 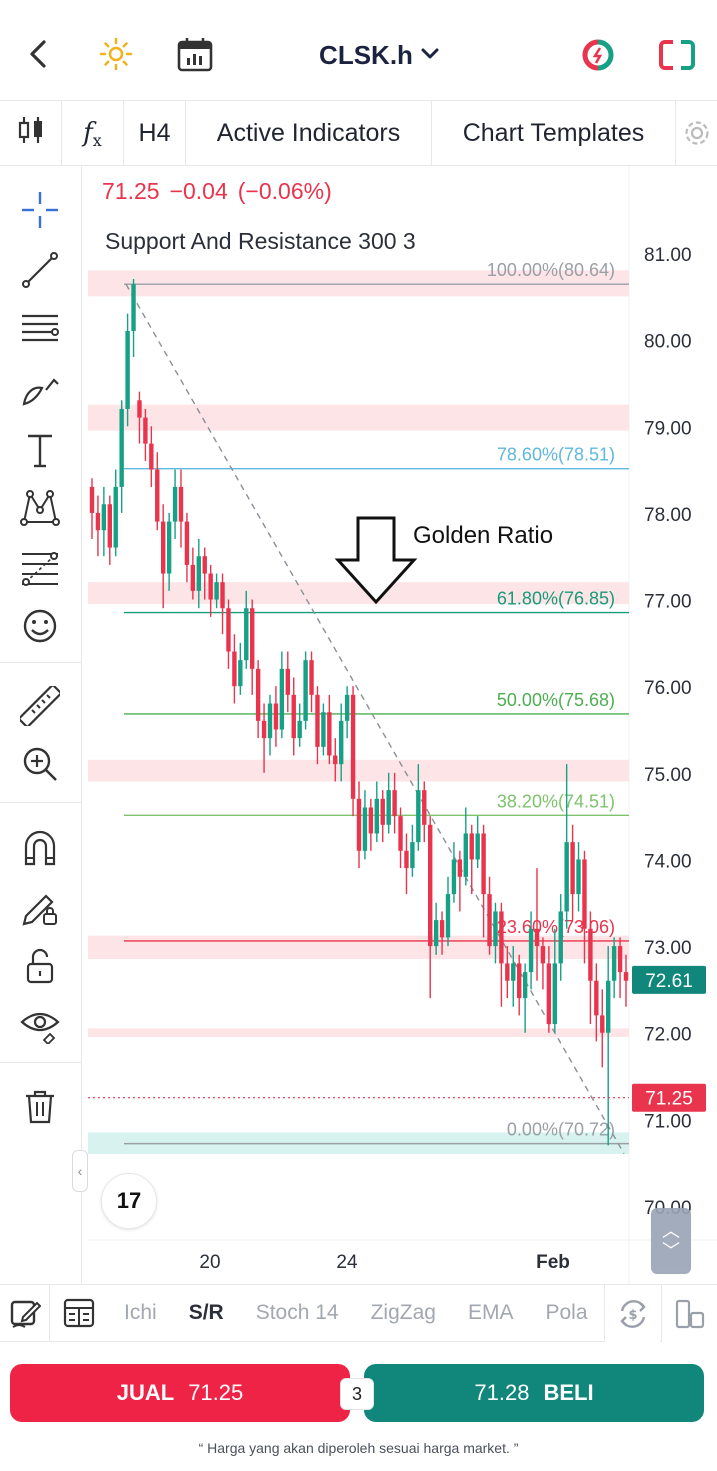 I want to click on fib-level-label: 38.20%(74.51), so click(x=556, y=801).